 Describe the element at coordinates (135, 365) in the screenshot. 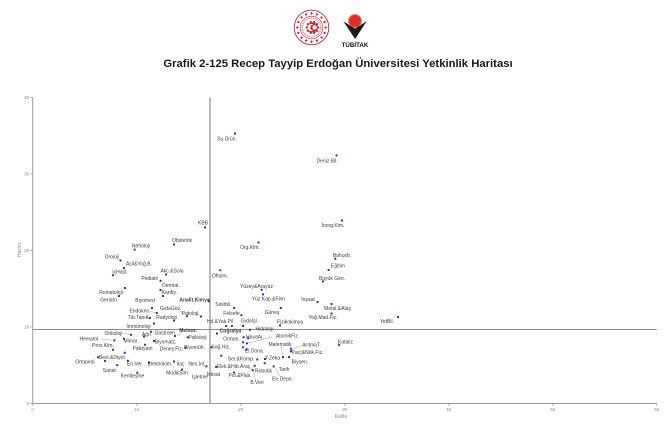

I see `svg-text: En.Ver.` at that location.